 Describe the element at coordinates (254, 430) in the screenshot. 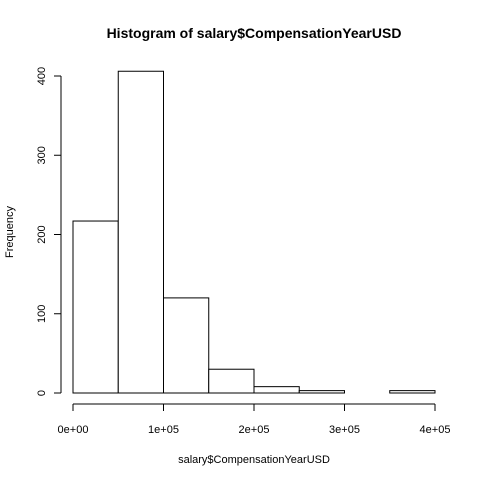

I see `x-tick-label-3: 2e+05` at that location.